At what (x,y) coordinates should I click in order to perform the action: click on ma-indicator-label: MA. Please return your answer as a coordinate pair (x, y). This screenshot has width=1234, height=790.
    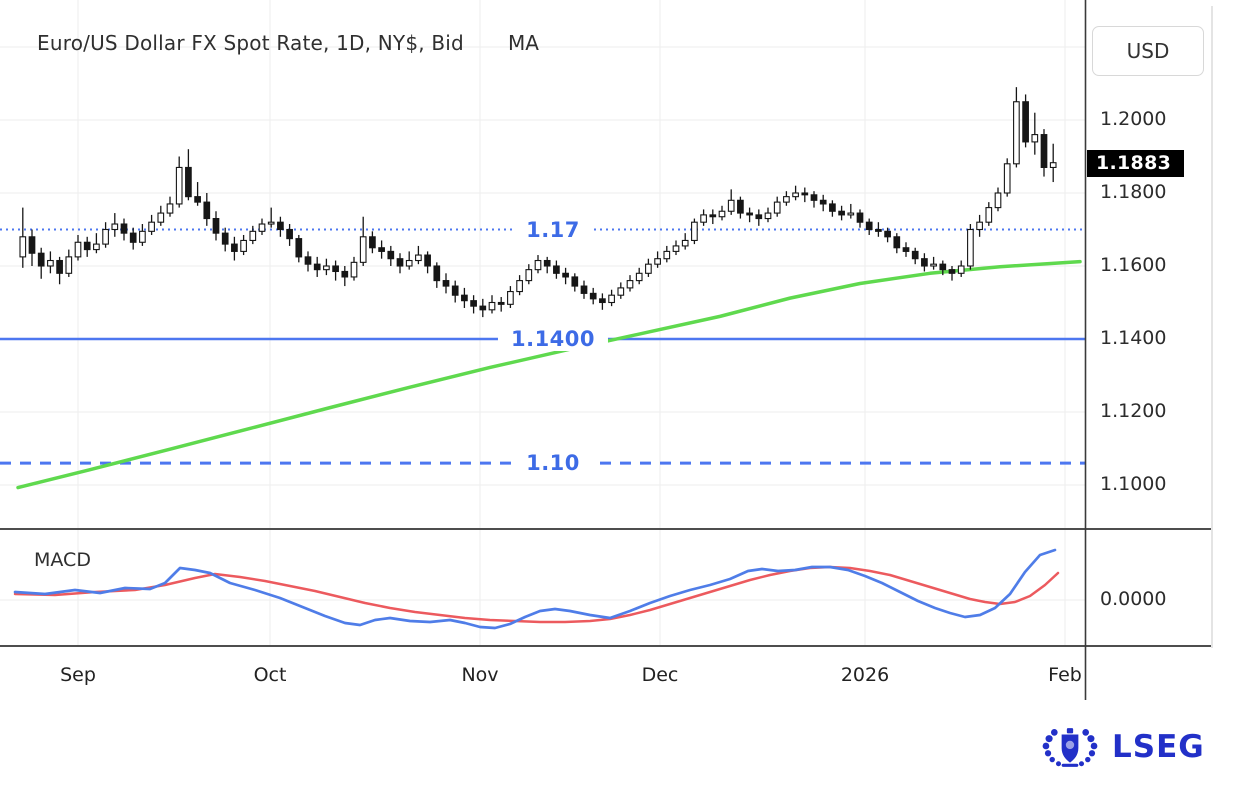
    Looking at the image, I should click on (523, 43).